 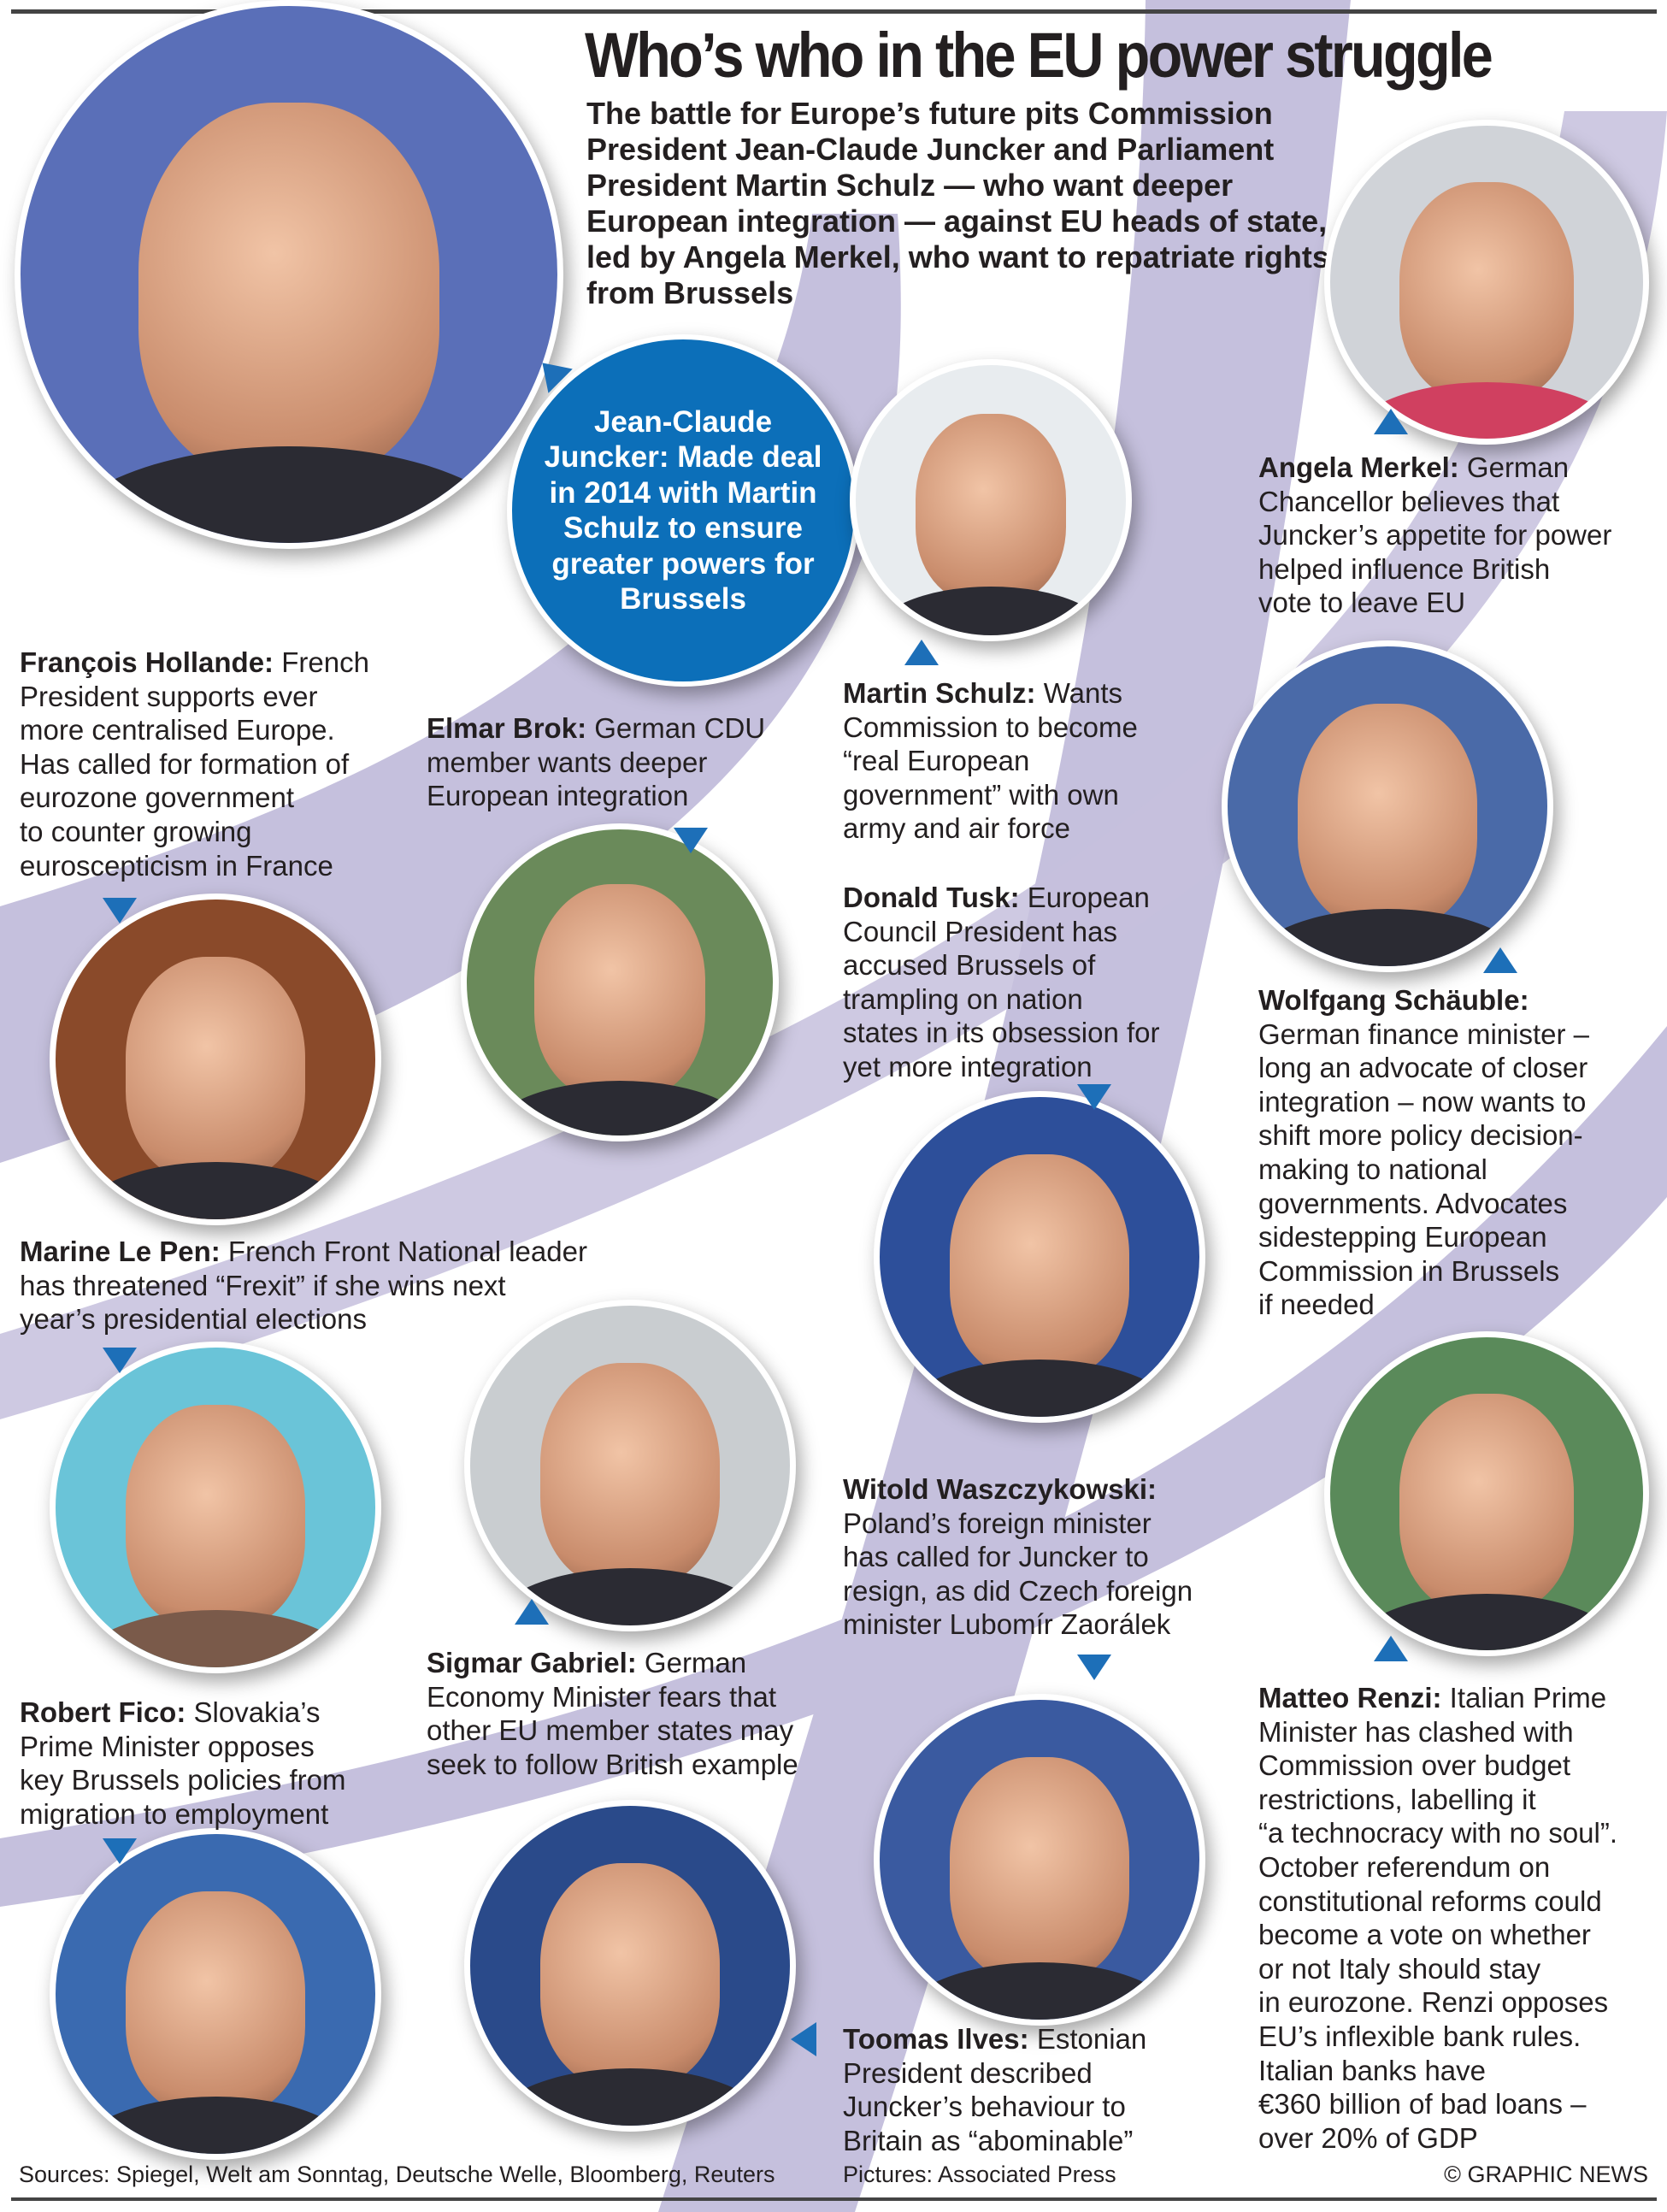 I want to click on photo-schulz, so click(x=991, y=500).